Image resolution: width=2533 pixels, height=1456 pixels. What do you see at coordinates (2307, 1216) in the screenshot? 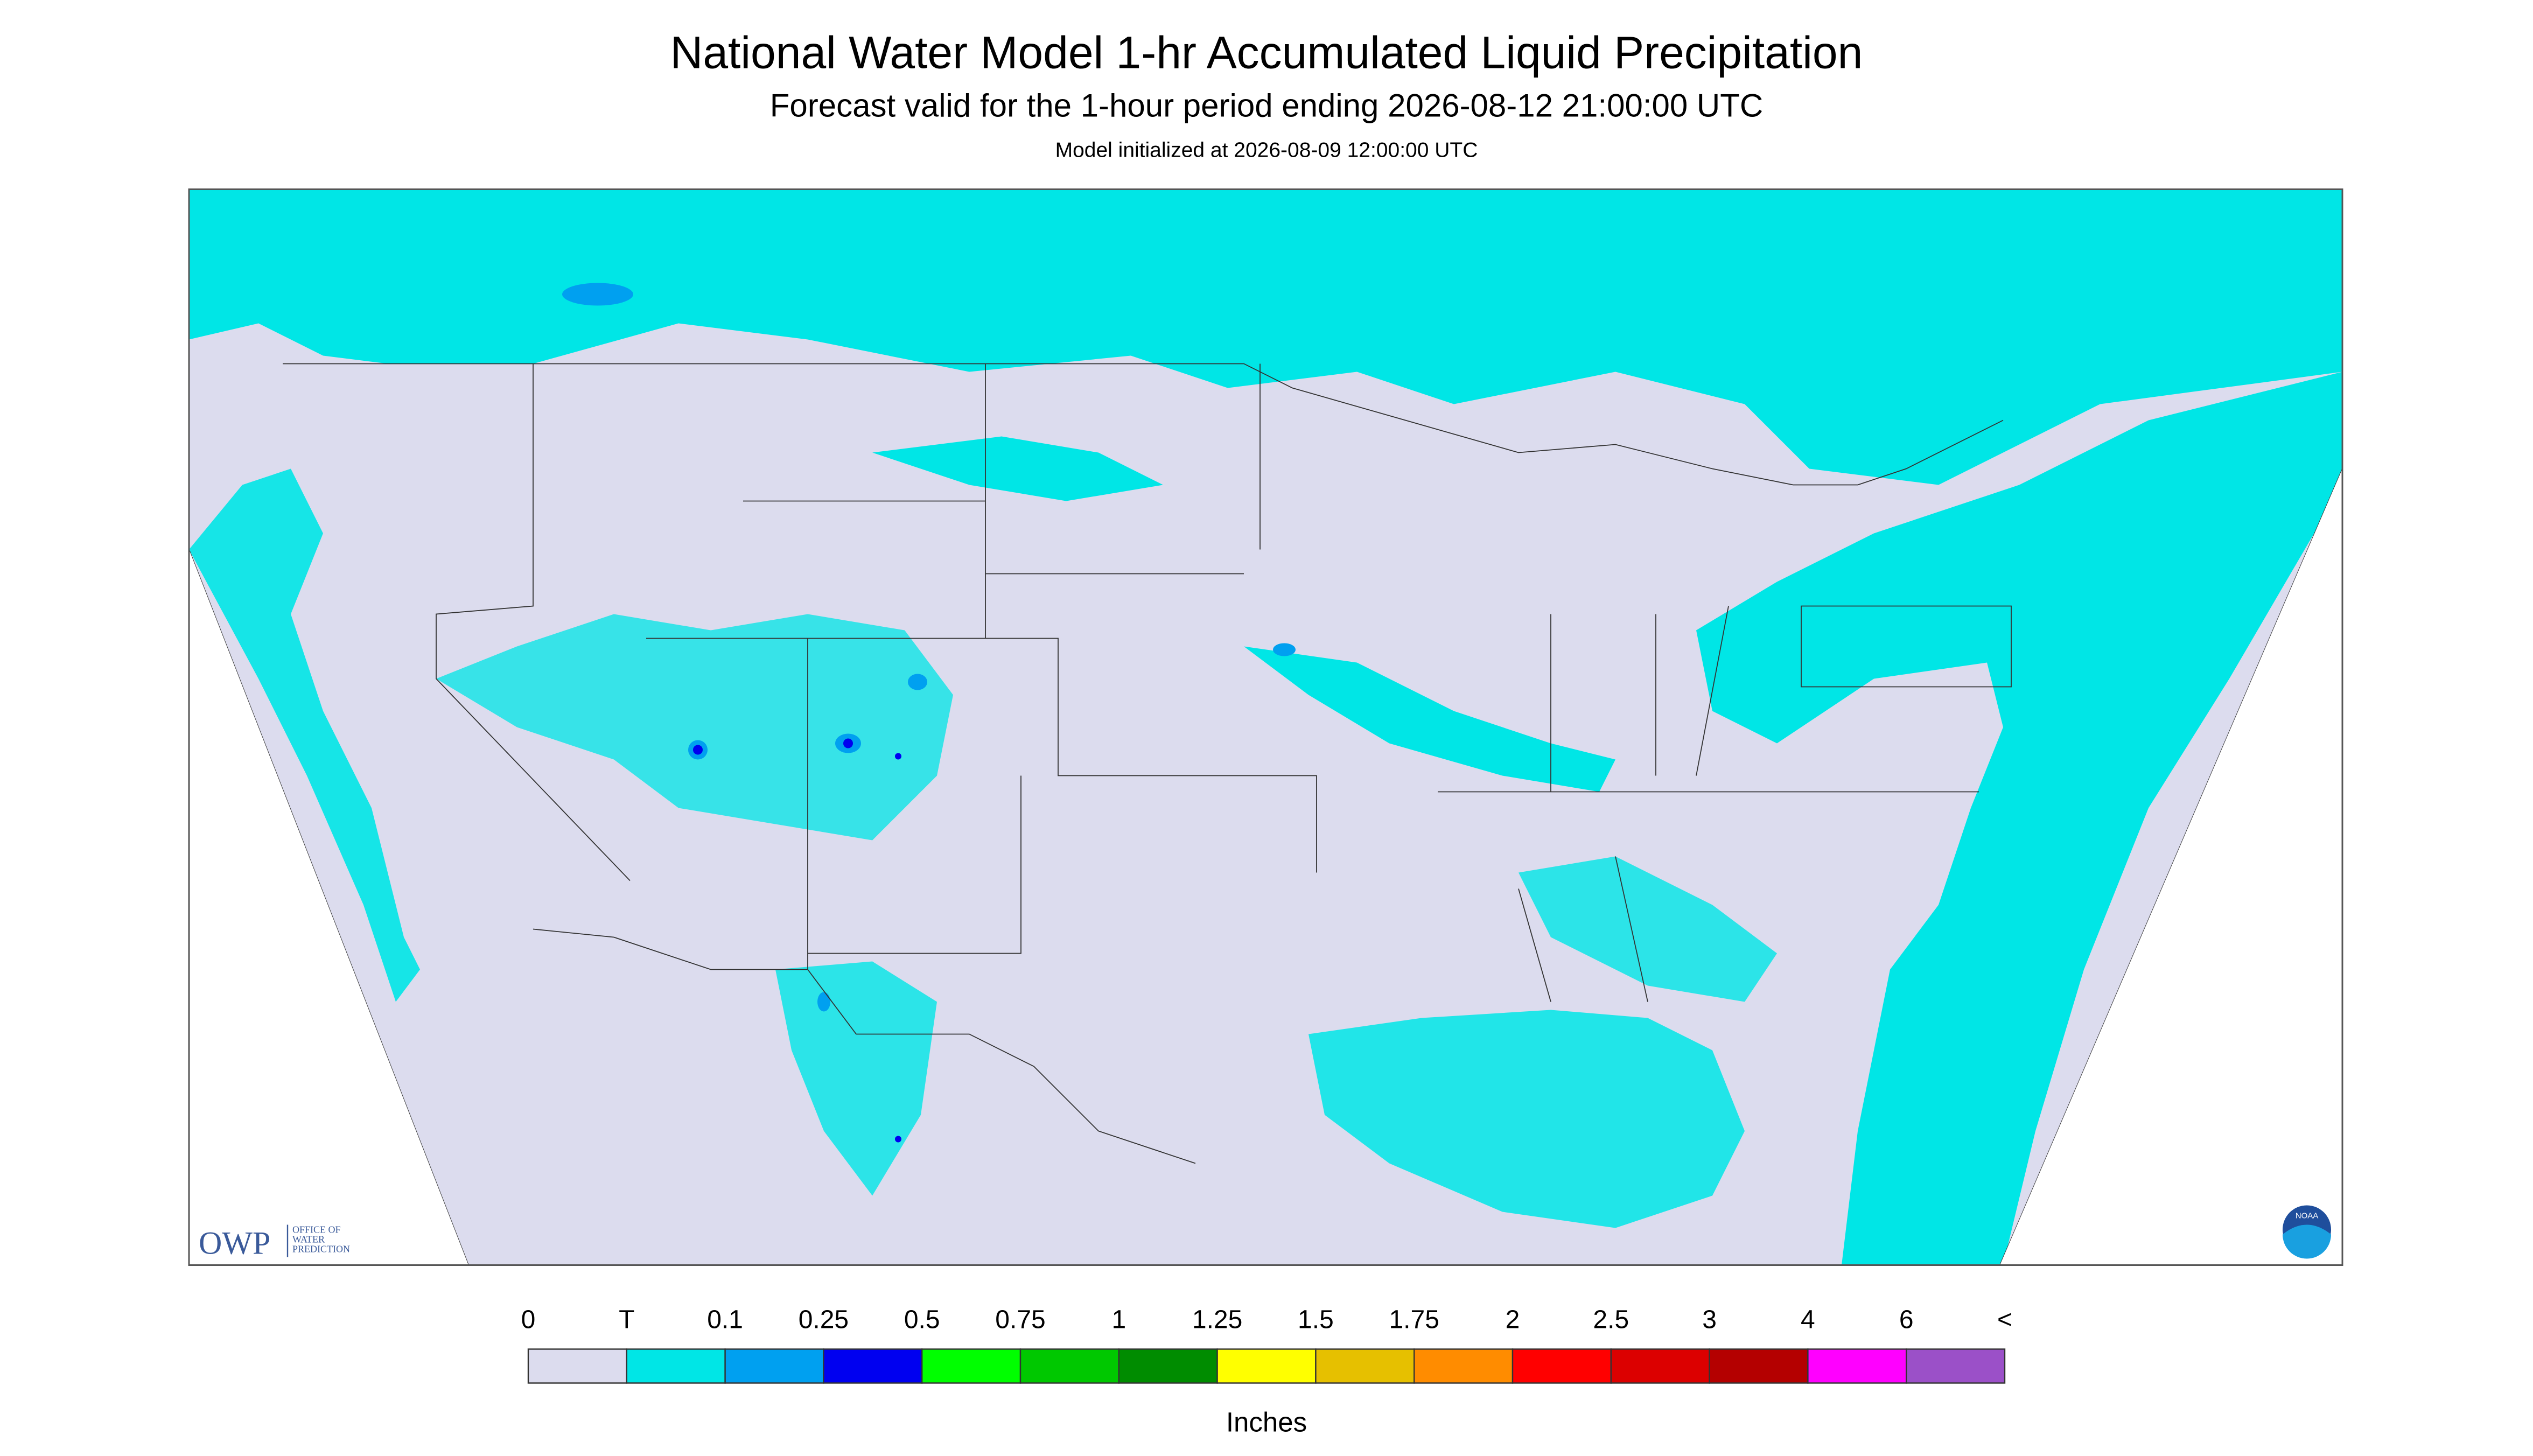
I see `noaa-text: NOAA` at bounding box center [2307, 1216].